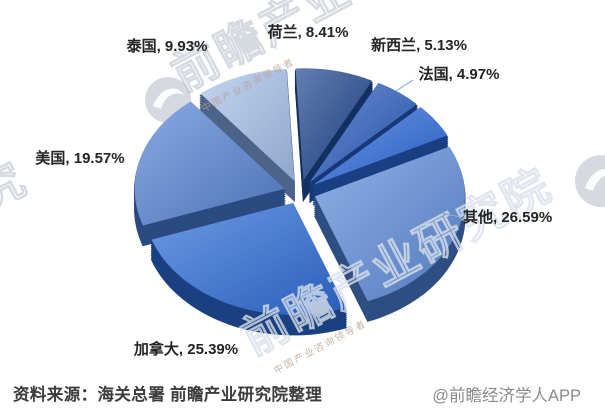 Image resolution: width=605 pixels, height=415 pixels. Describe the element at coordinates (507, 217) in the screenshot. I see `pie-label-others: 其他, 26.59%` at that location.